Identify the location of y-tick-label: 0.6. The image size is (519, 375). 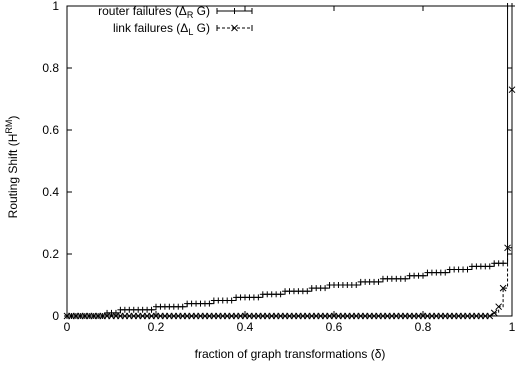
(50, 130).